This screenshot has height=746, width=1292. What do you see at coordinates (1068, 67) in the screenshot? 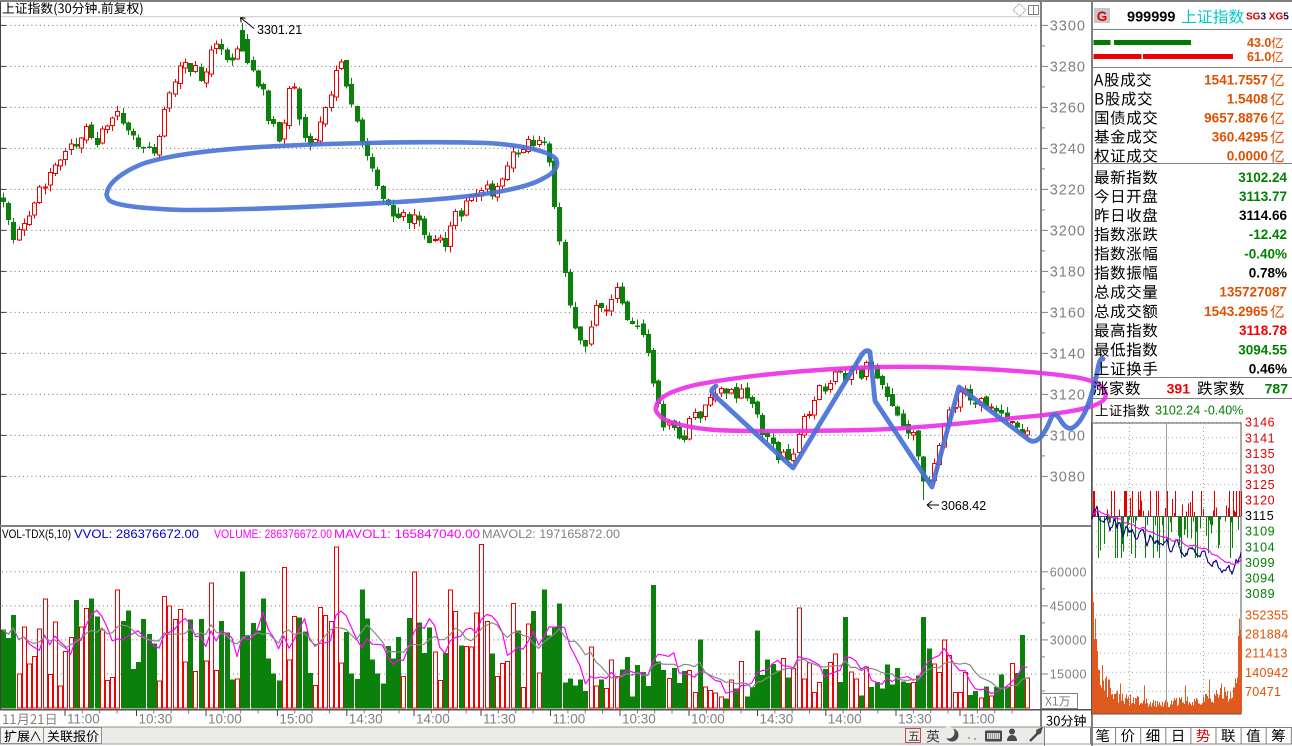
I see `svg-text: 3280` at bounding box center [1068, 67].